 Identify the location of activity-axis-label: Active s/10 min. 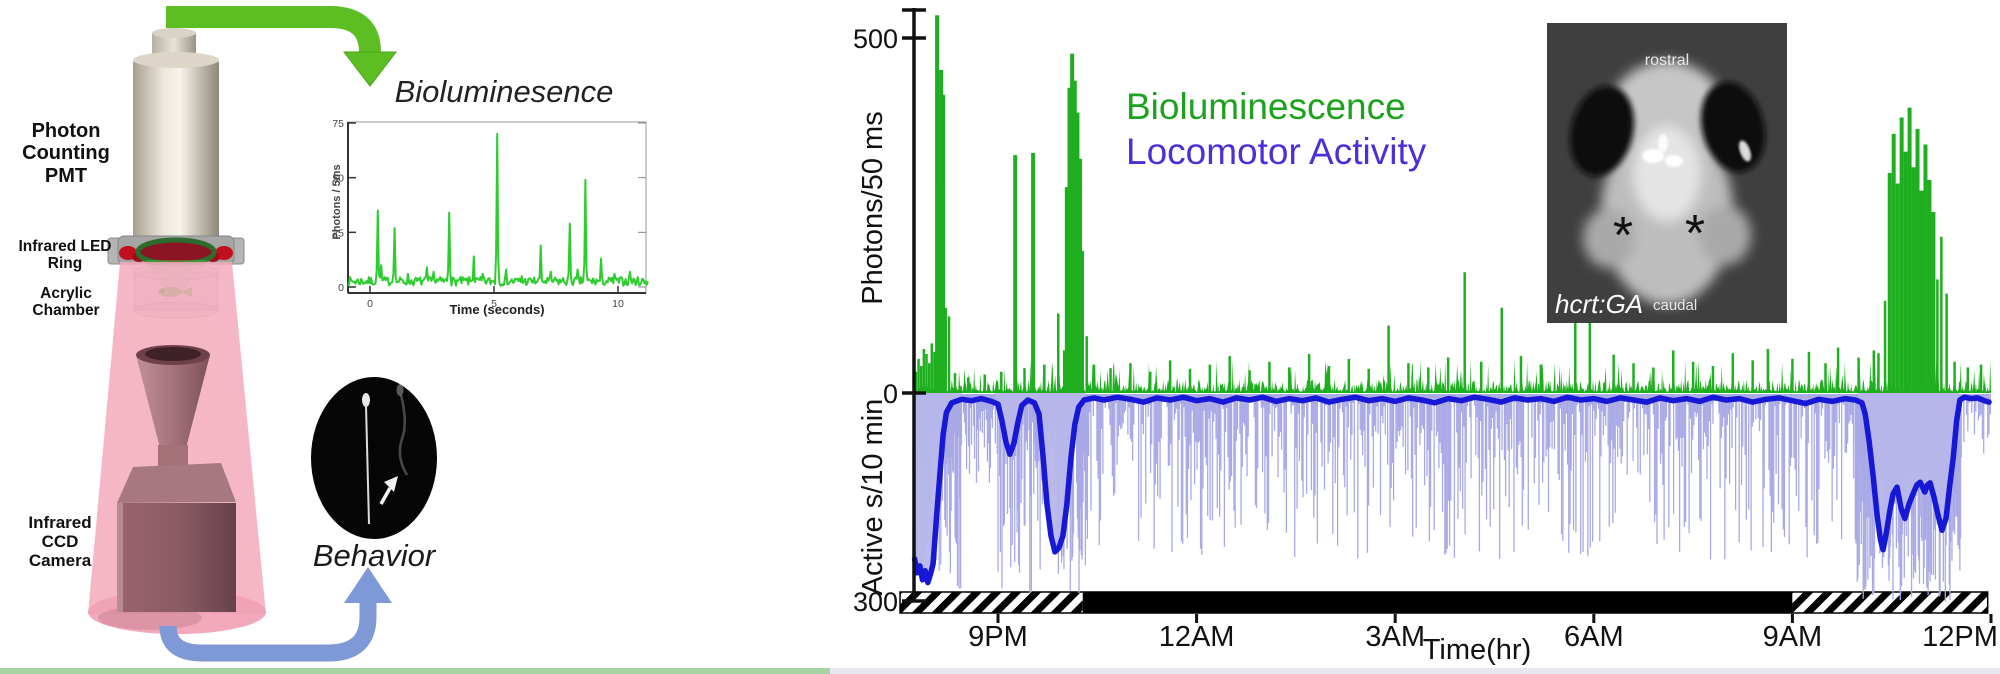
(873, 497).